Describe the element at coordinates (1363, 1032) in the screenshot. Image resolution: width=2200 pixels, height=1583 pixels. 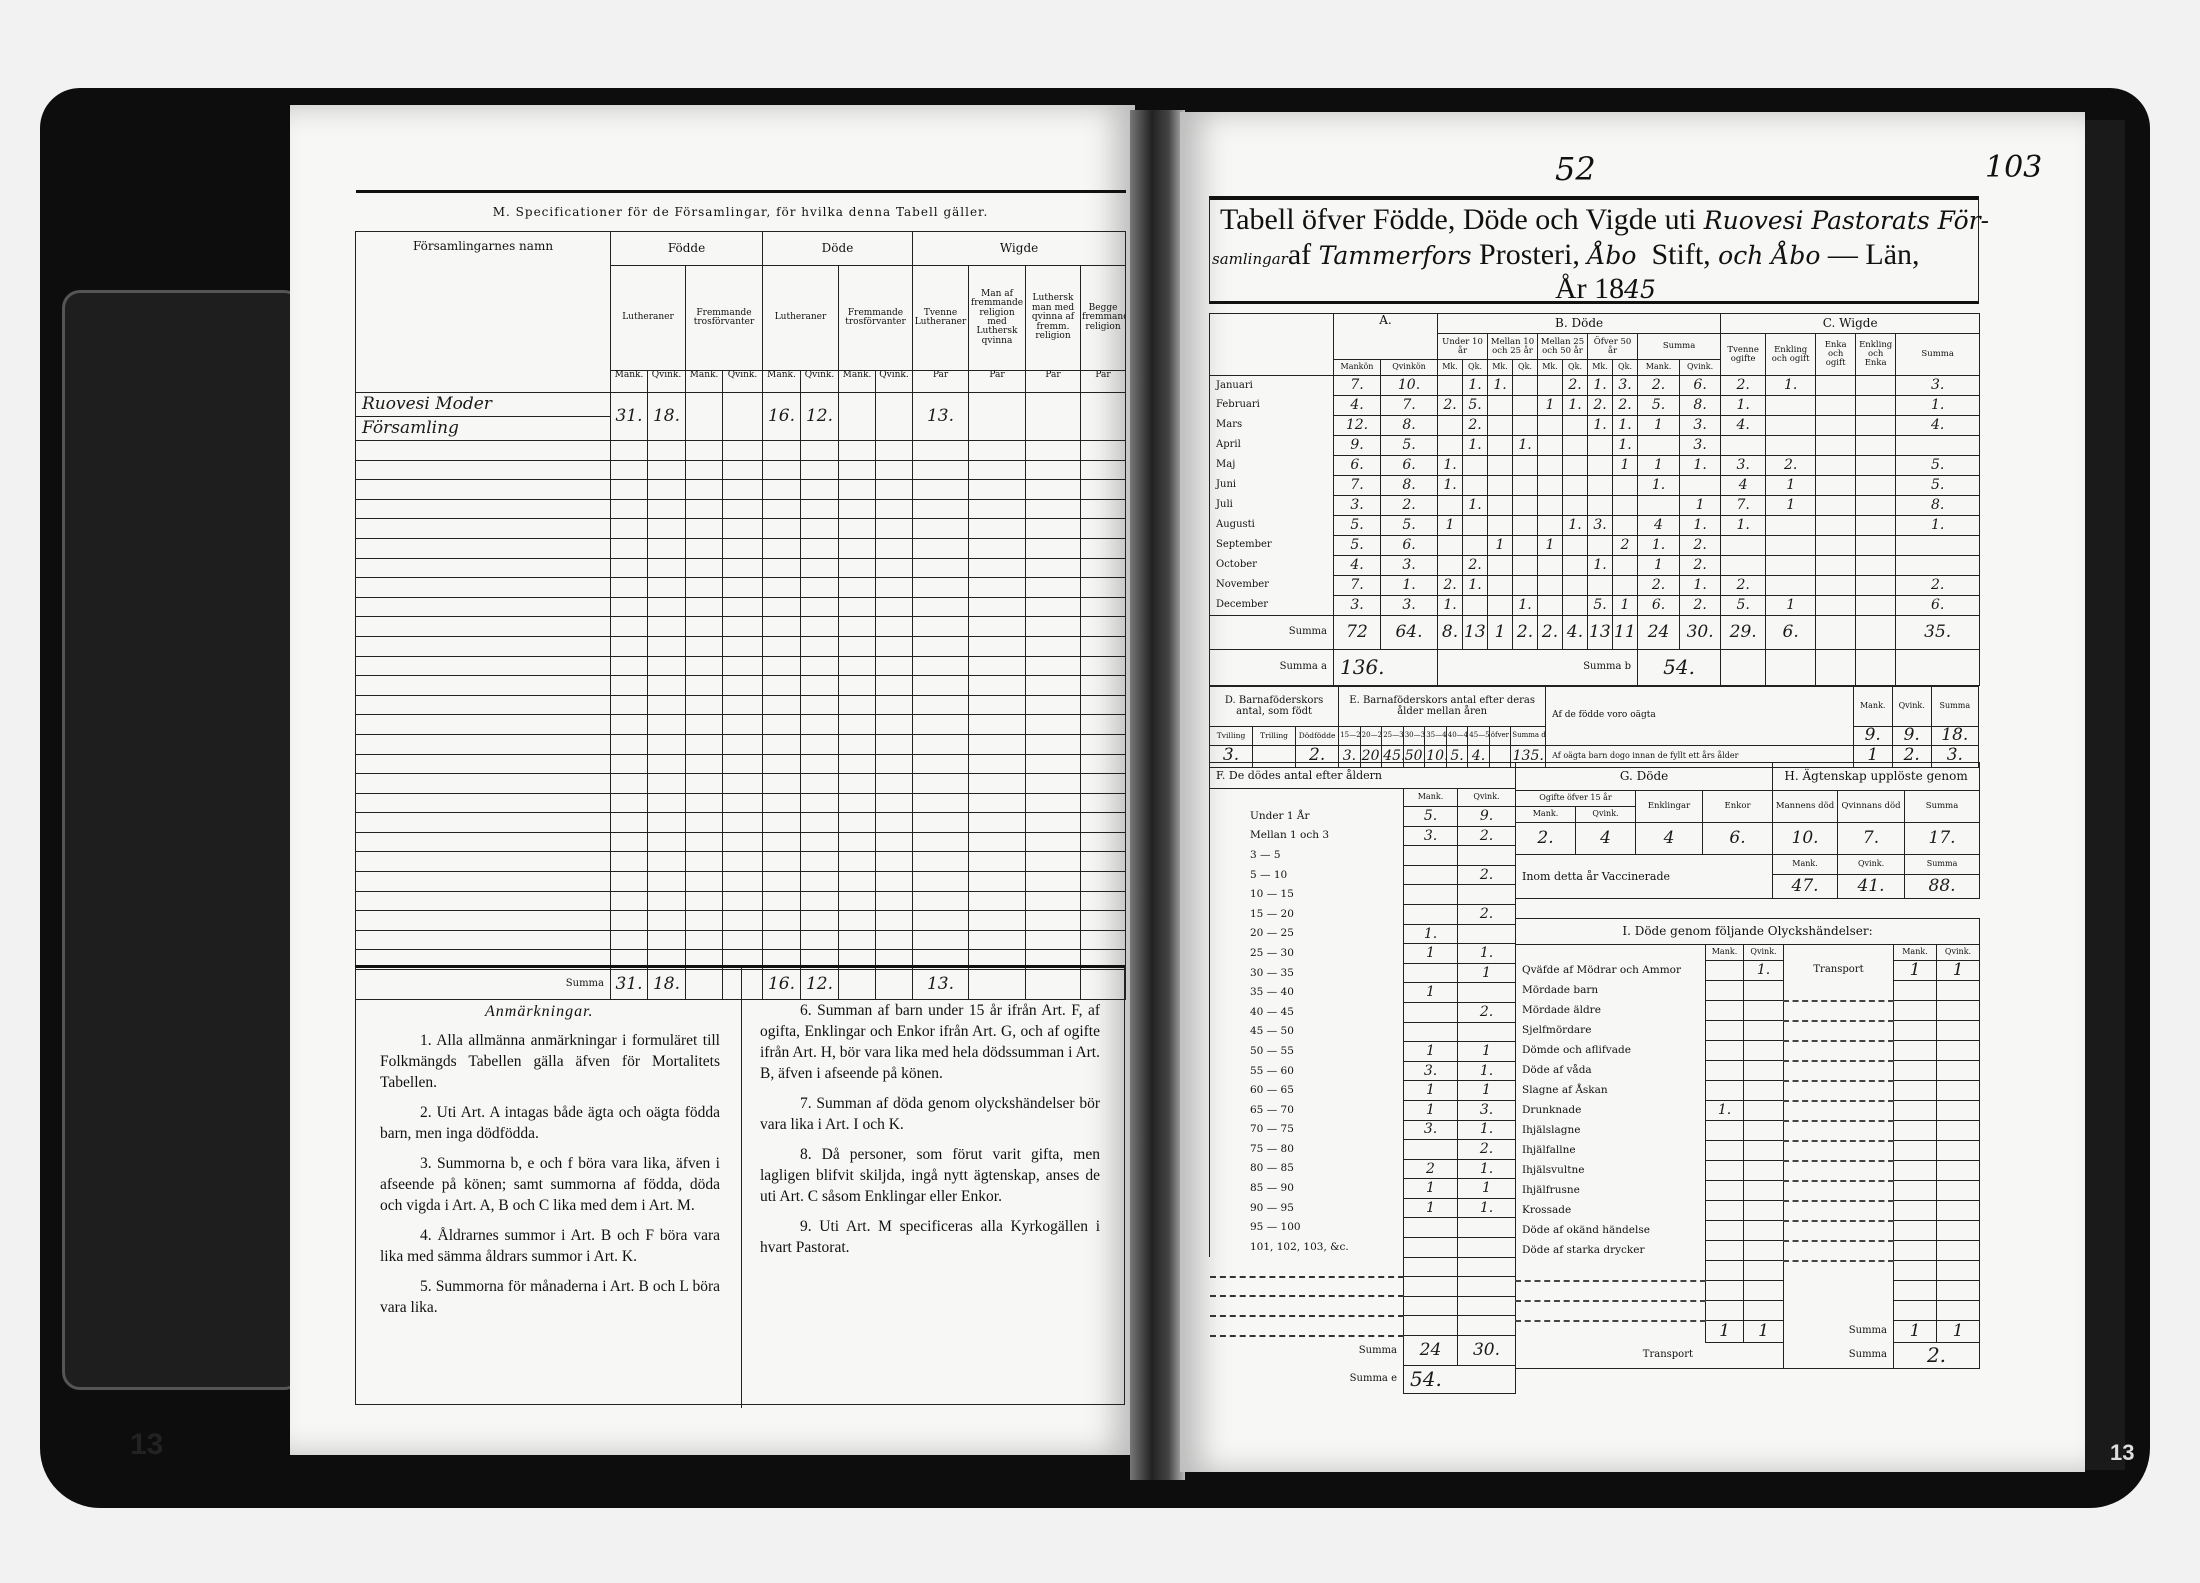
I see `age-row: 45 — 50` at that location.